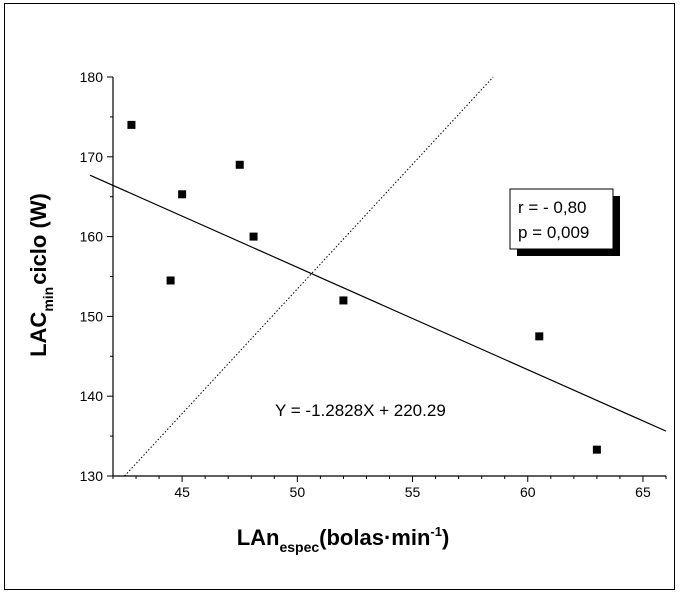 This screenshot has width=680, height=595. What do you see at coordinates (389, 488) in the screenshot?
I see `x-axis-ticks: 45 50 55 60 65` at bounding box center [389, 488].